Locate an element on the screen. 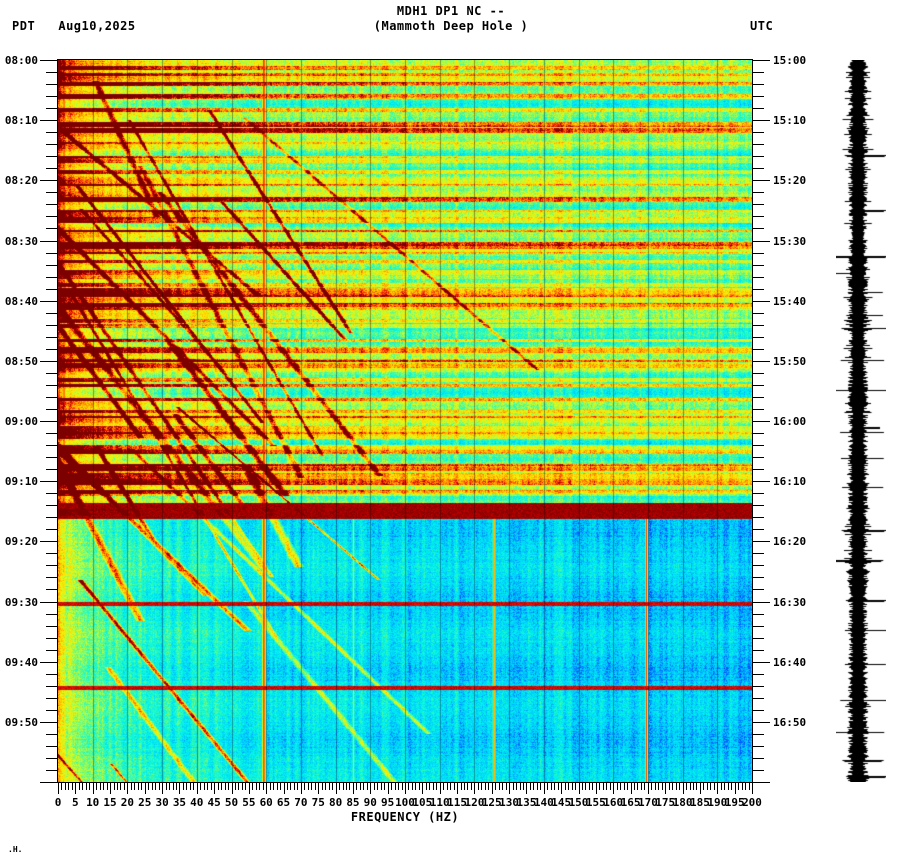  freq-tick-label: 55 is located at coordinates (249, 802).